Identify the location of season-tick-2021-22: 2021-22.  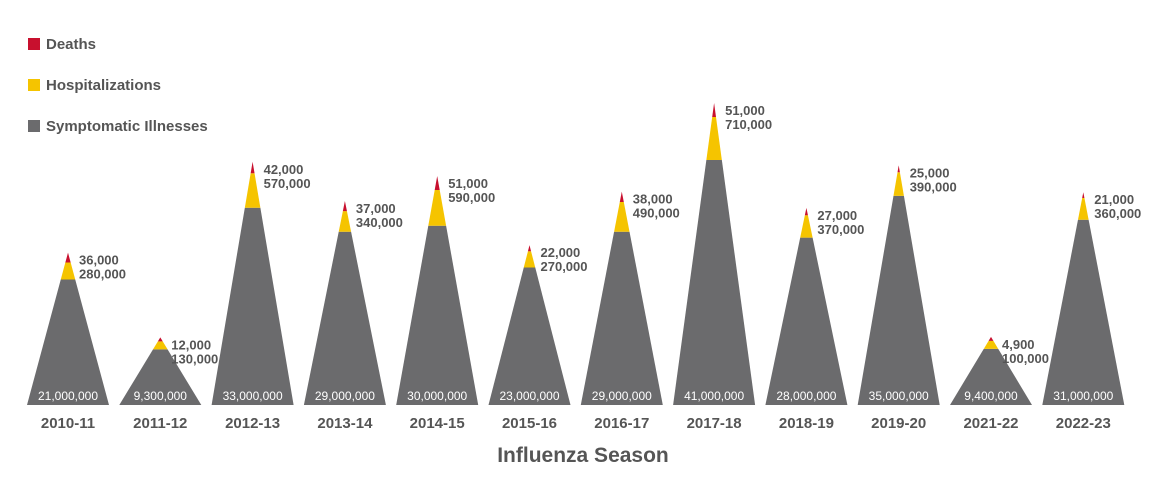
(990, 423).